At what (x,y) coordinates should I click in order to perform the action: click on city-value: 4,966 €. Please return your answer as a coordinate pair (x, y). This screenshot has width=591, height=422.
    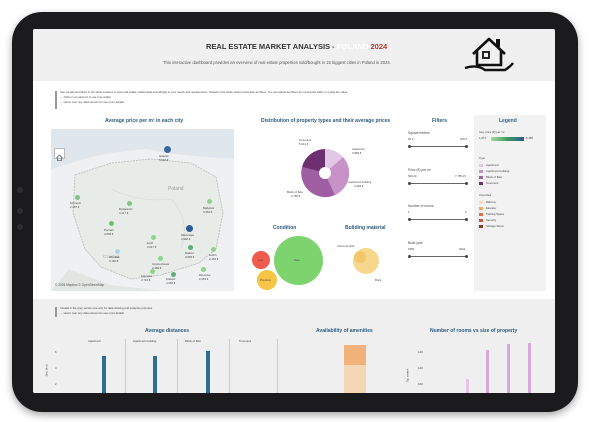
    Looking at the image, I should click on (186, 239).